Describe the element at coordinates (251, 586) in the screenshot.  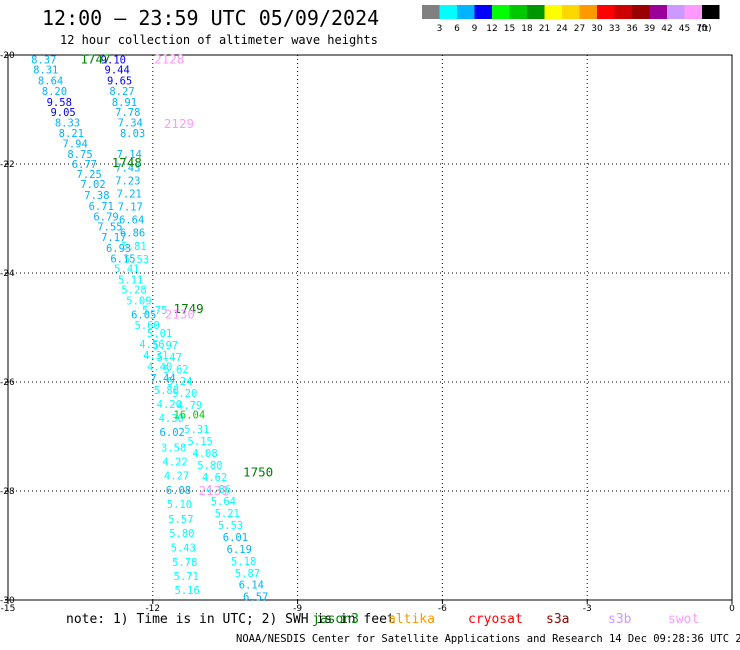
I see `wave-height-label: 6.14` at that location.